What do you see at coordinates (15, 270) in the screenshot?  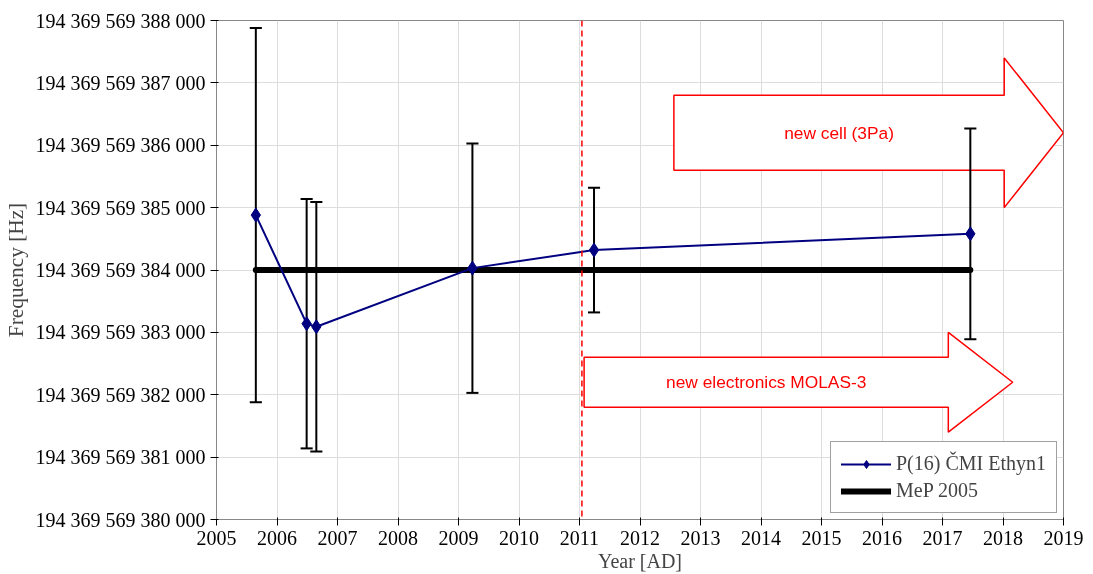 I see `y-axis-title: Frequency [Hz]` at bounding box center [15, 270].